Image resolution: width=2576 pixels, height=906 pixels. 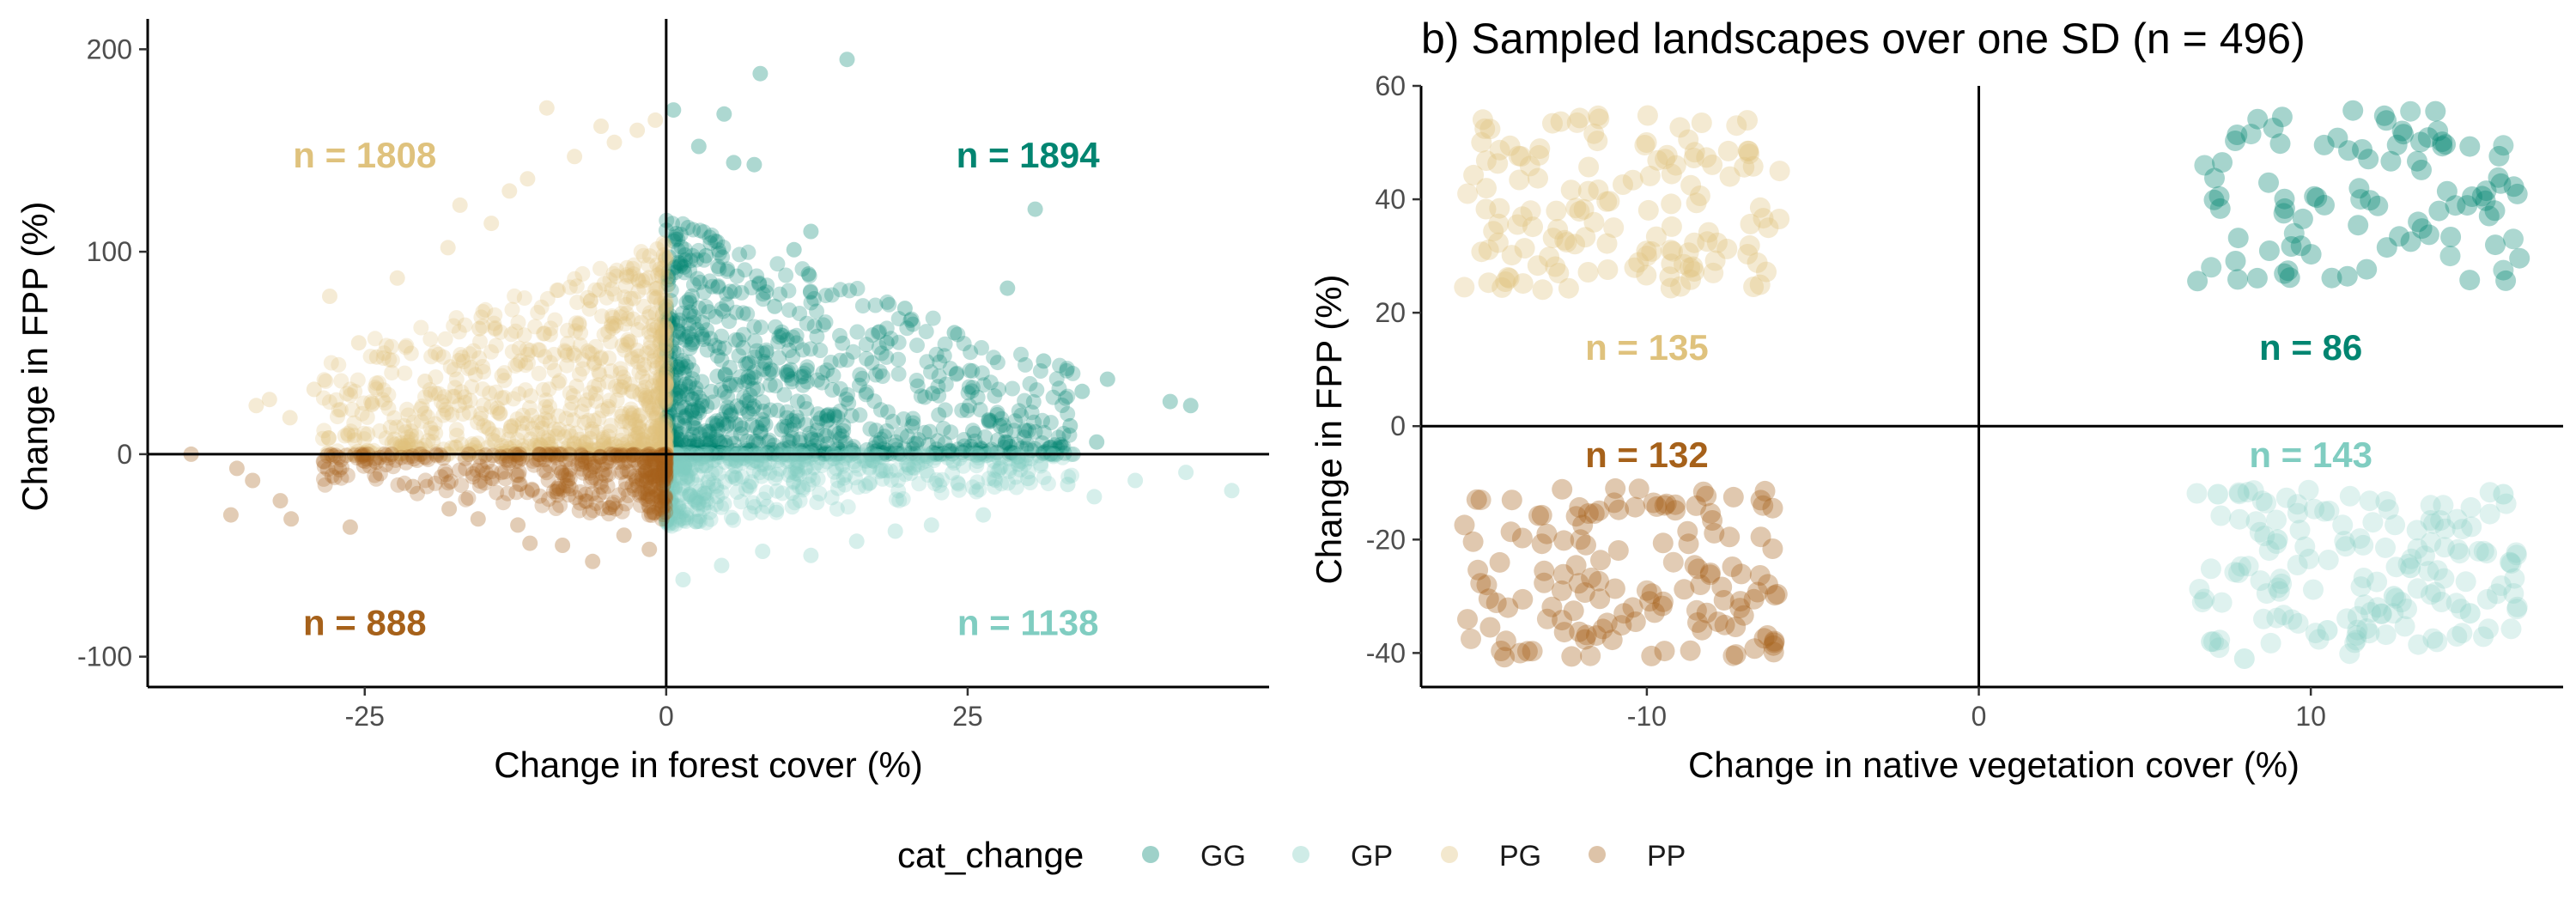 I want to click on legend-label-pg: PG, so click(x=1520, y=857).